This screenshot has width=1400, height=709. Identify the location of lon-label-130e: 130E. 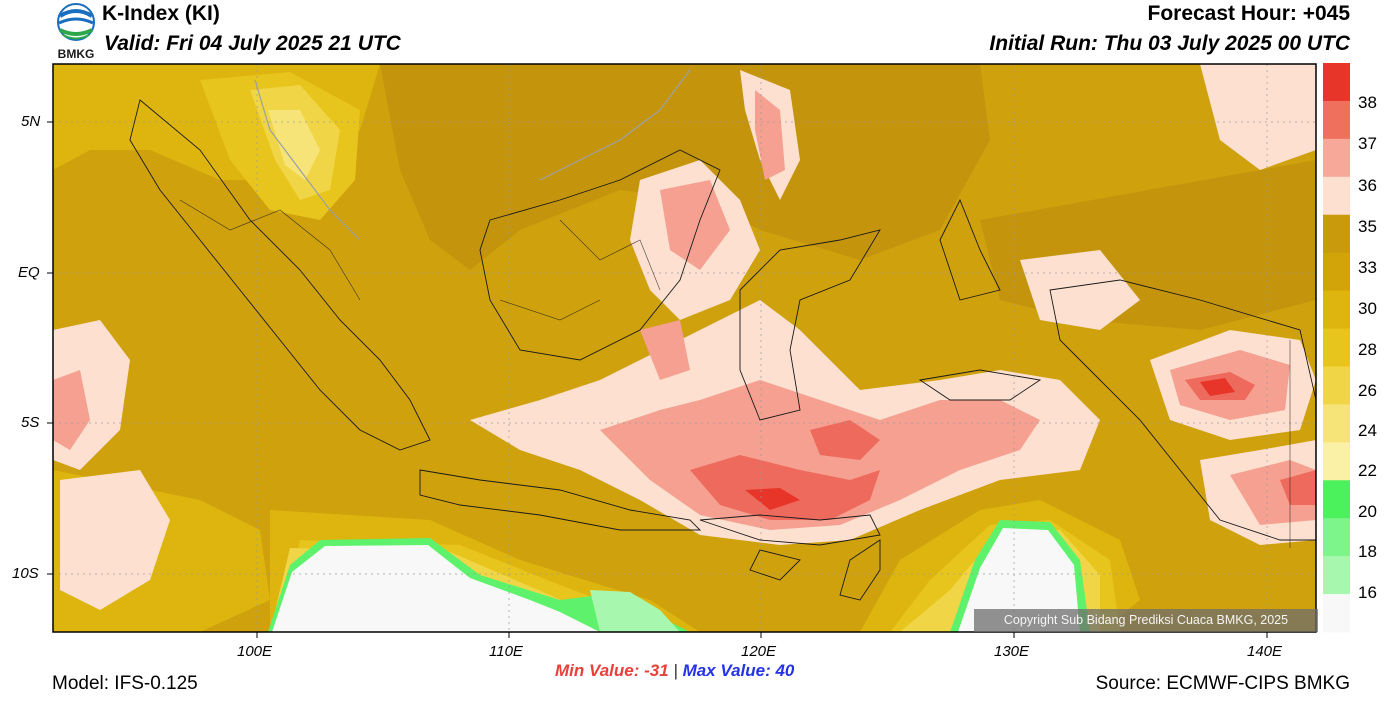
(1012, 651).